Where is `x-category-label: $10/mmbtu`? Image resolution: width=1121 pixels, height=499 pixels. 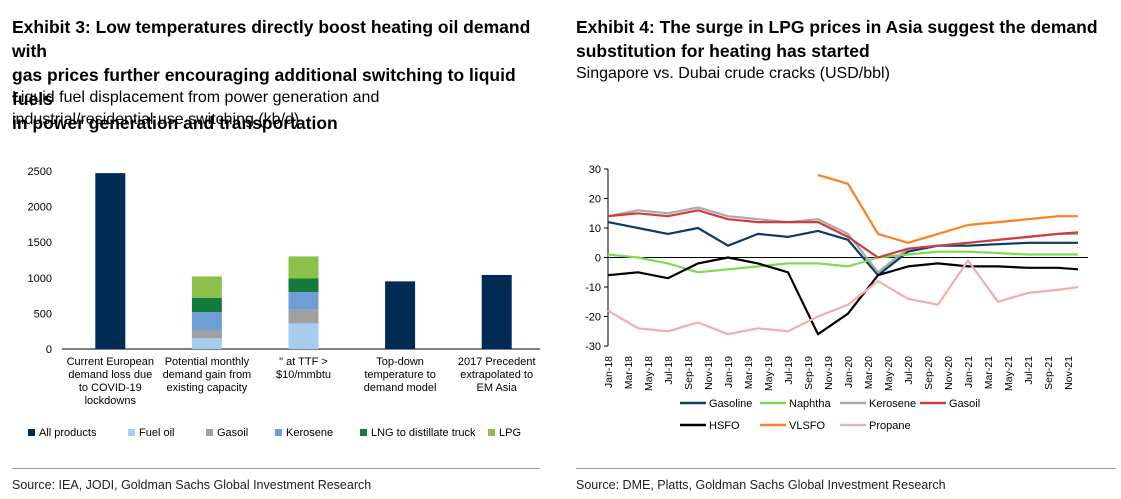 x-category-label: $10/mmbtu is located at coordinates (303, 375).